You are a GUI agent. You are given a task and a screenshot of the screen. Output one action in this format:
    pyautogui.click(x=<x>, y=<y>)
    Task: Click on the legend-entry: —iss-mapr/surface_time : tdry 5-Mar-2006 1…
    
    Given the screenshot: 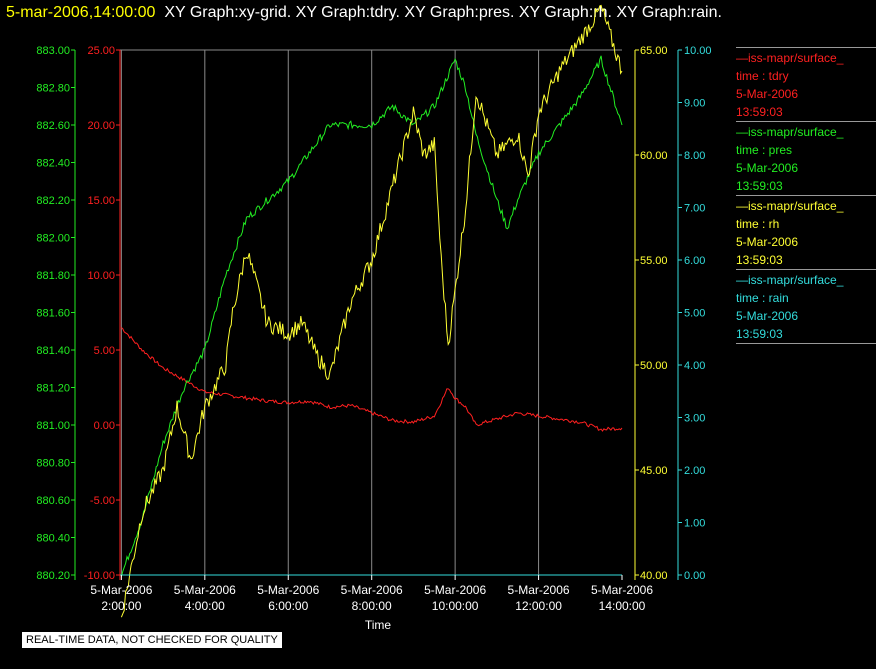 What is the action you would take?
    pyautogui.click(x=806, y=84)
    